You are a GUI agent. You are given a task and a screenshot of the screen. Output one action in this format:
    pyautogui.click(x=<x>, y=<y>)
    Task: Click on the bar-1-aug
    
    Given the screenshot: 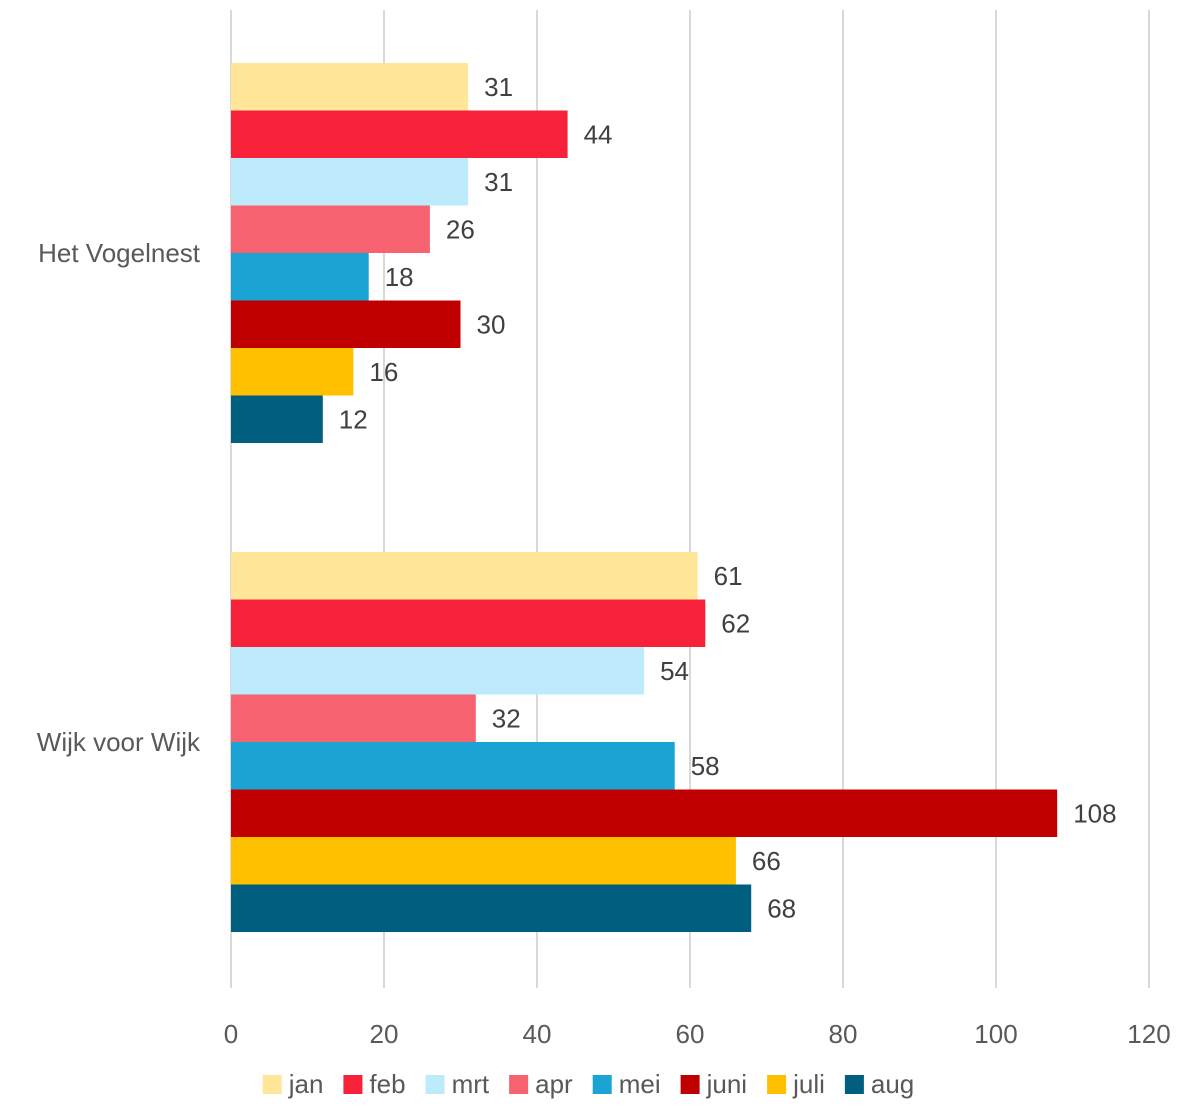 What is the action you would take?
    pyautogui.click(x=491, y=908)
    